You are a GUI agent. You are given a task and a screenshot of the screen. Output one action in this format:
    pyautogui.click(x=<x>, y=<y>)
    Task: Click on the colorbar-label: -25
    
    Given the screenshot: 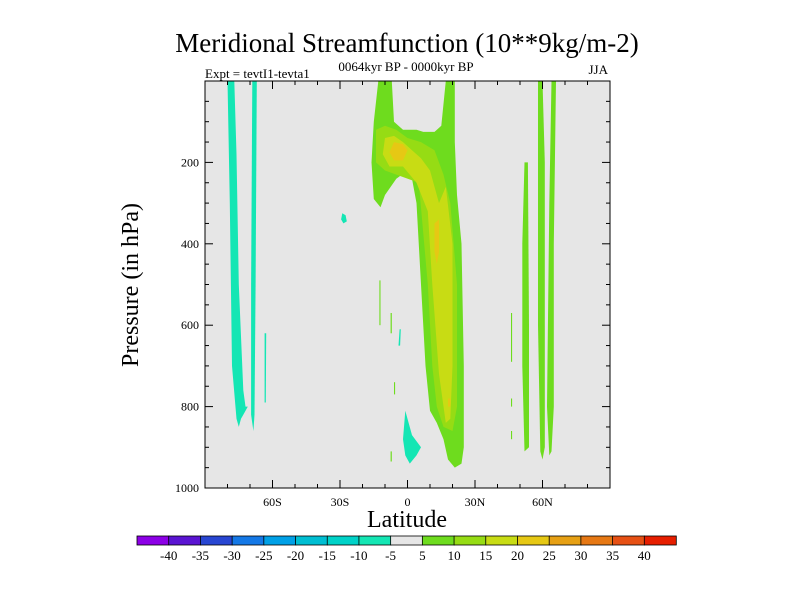 What is the action you would take?
    pyautogui.click(x=263, y=555)
    